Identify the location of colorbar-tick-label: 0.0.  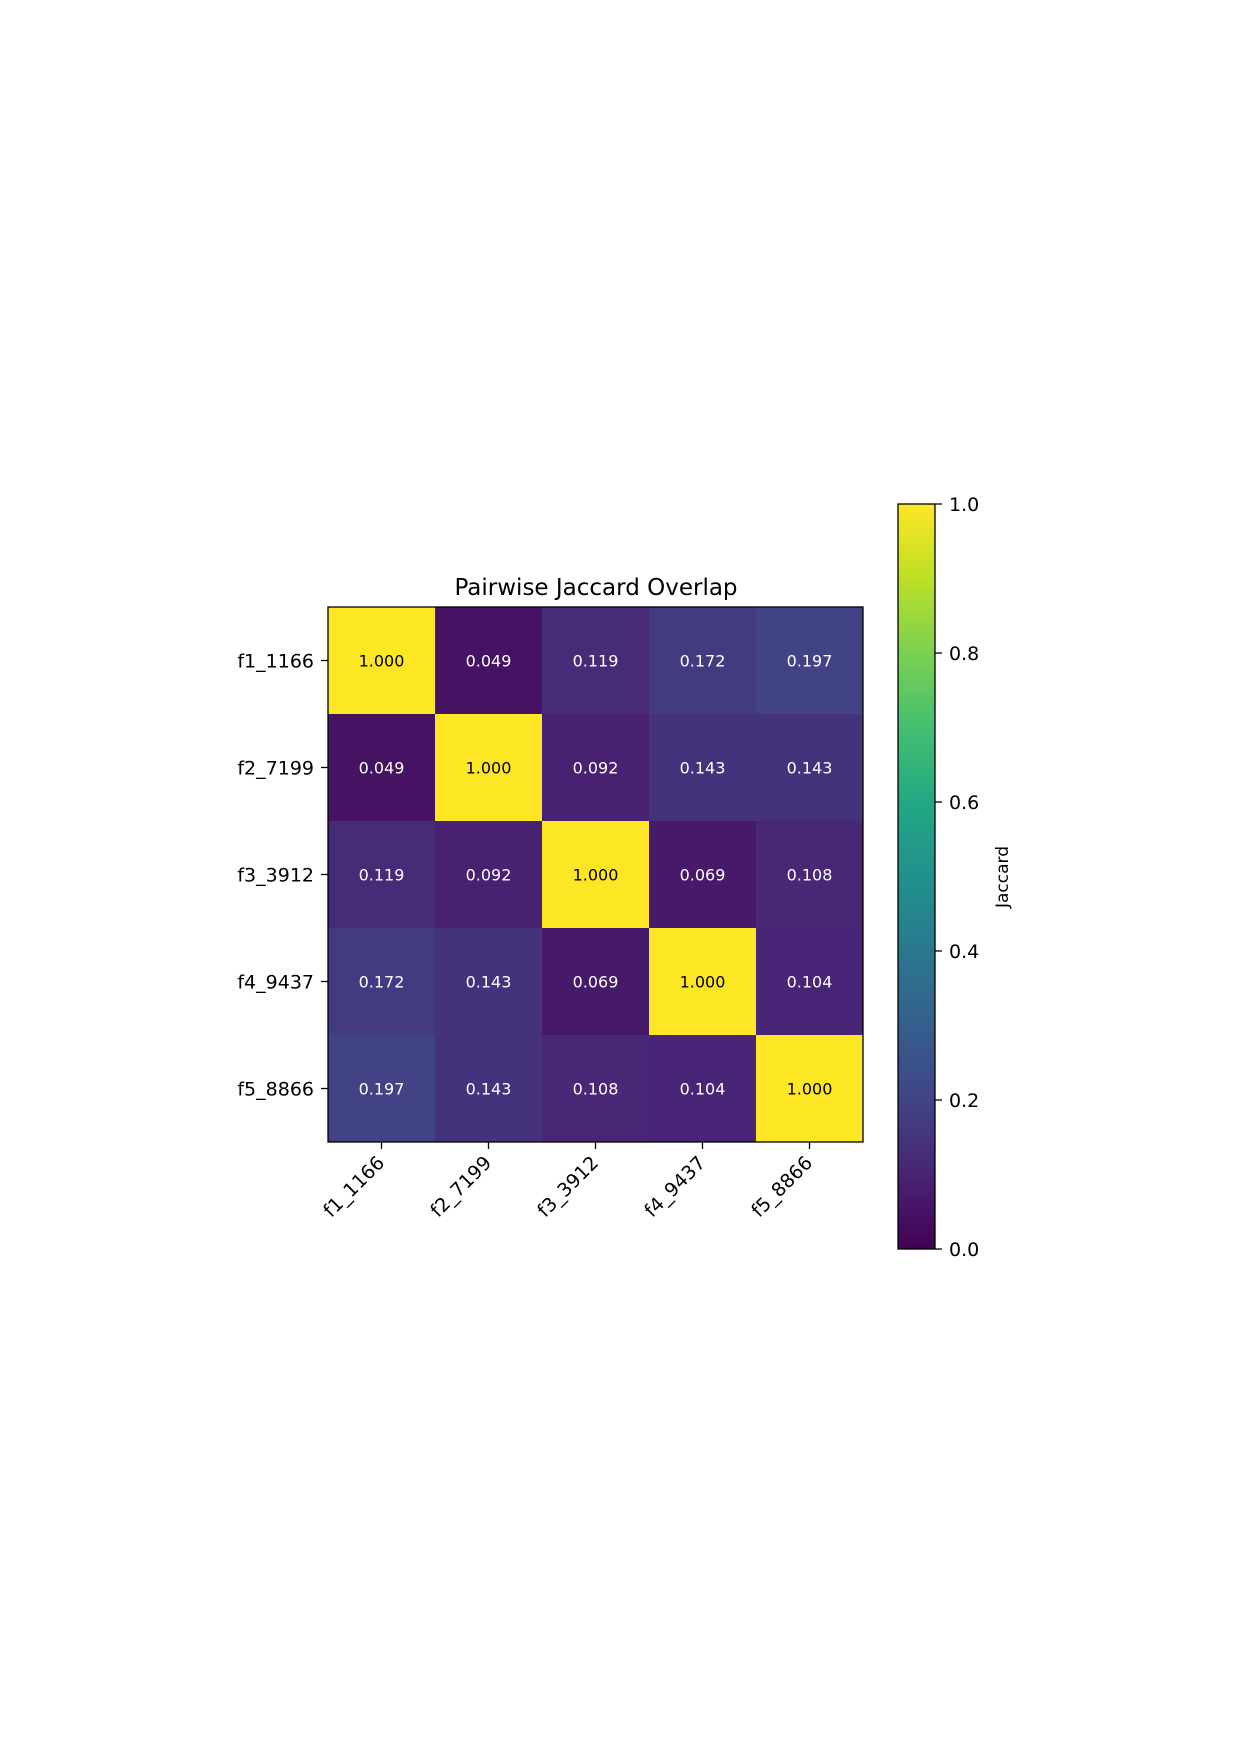
(964, 1250).